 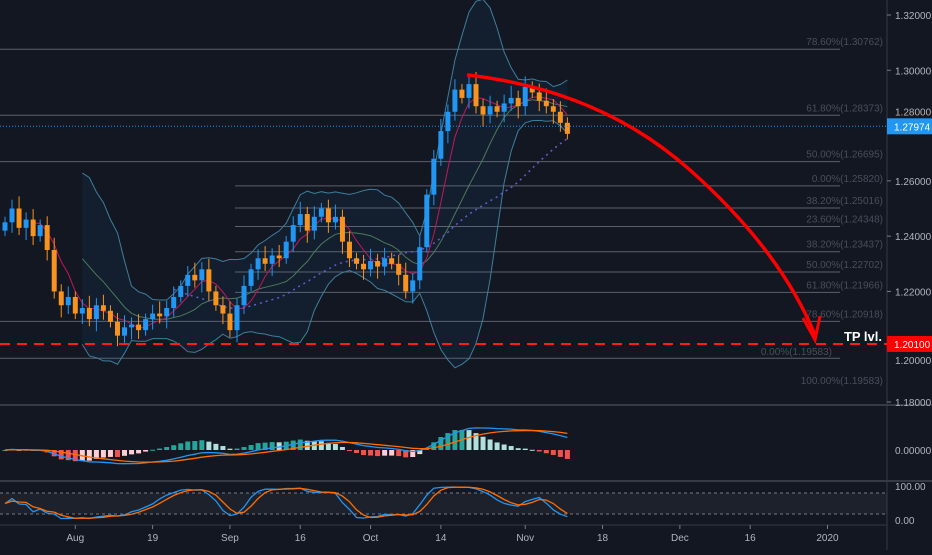 What do you see at coordinates (847, 179) in the screenshot?
I see `fib-level-label: 0.00%(1.25820)` at bounding box center [847, 179].